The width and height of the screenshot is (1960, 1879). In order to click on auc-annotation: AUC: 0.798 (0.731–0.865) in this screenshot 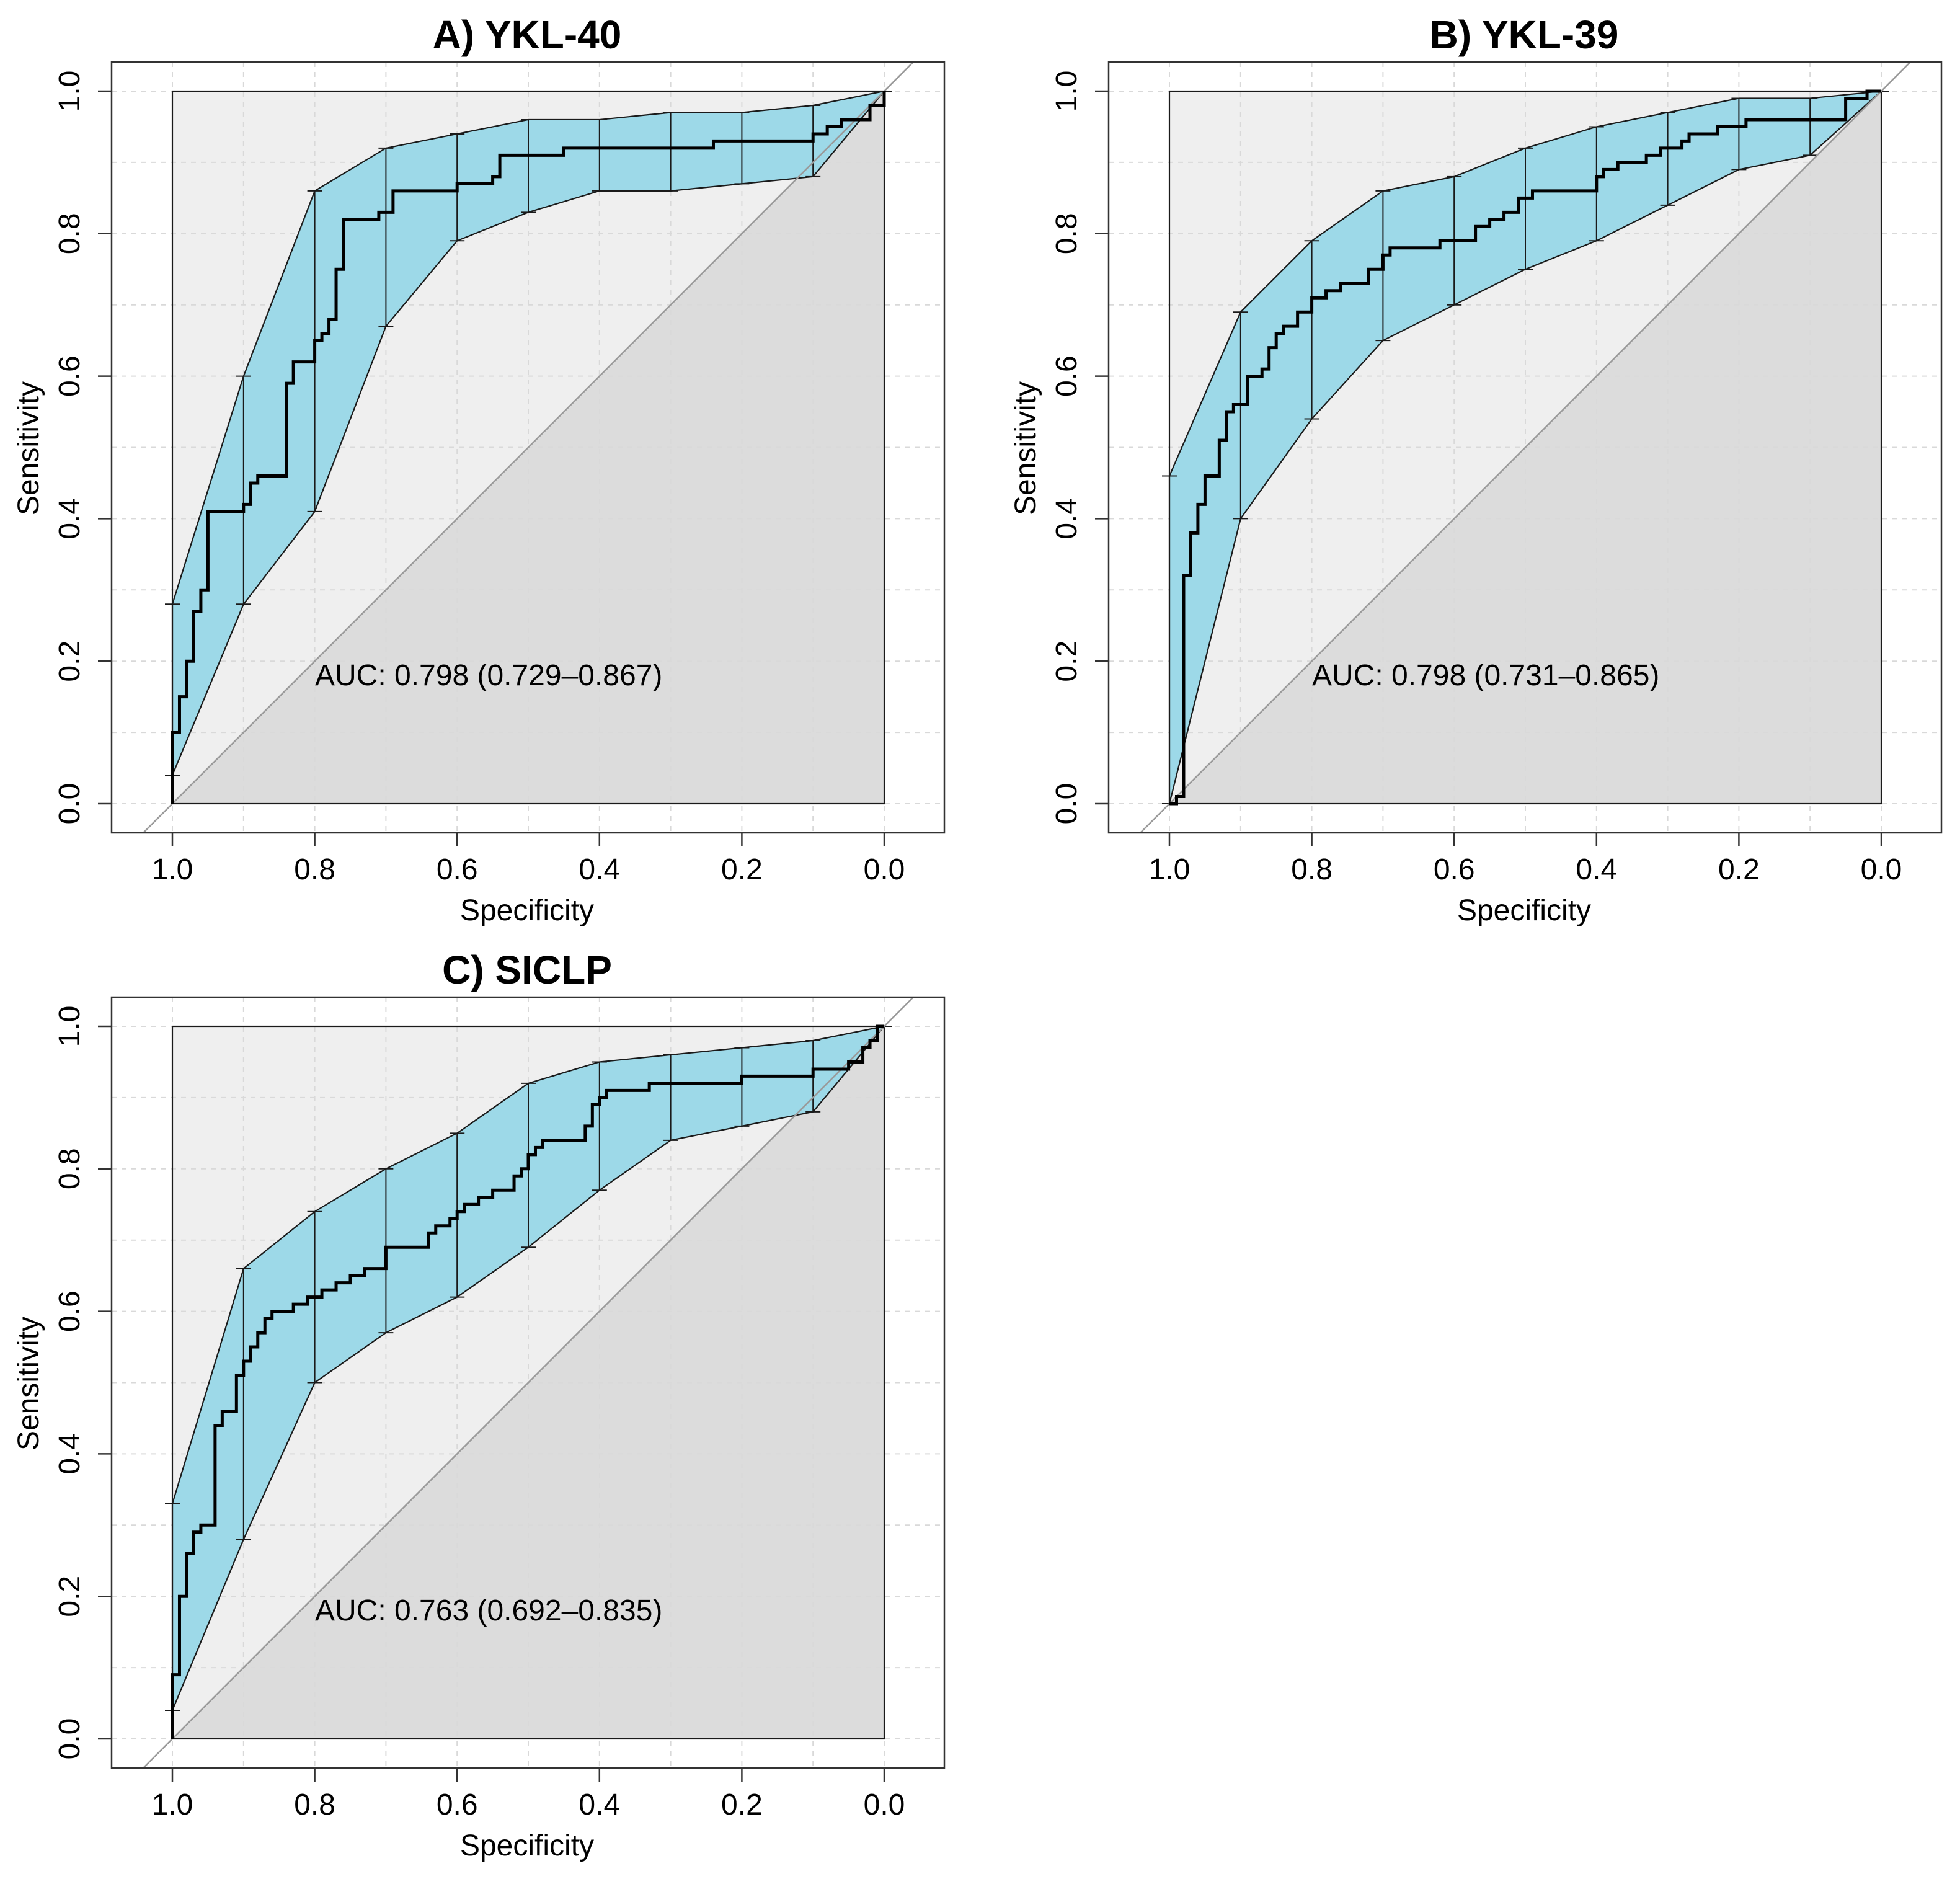, I will do `click(1486, 676)`.